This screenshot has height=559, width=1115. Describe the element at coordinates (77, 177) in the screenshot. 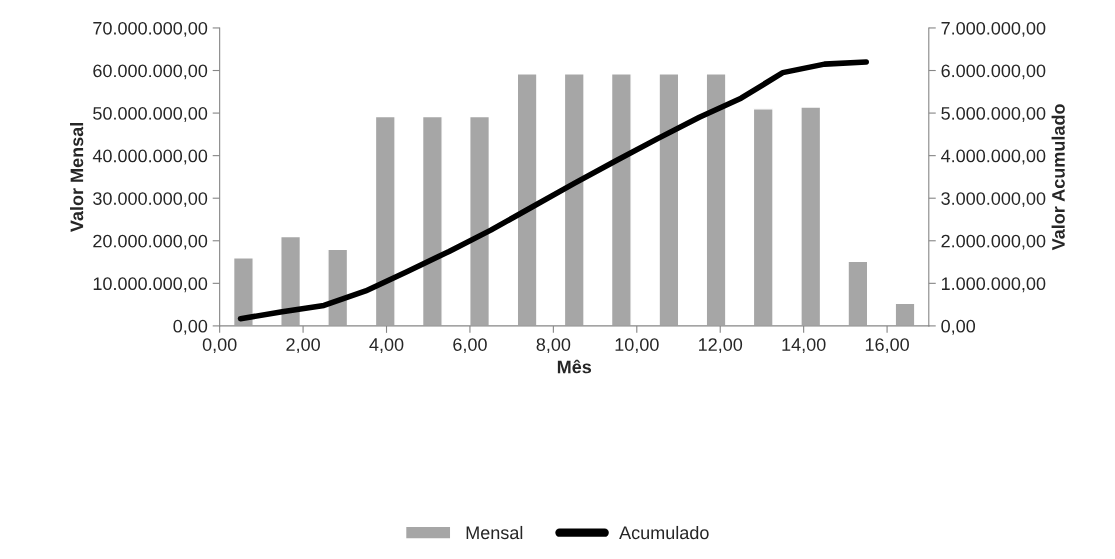

I see `y-axis-title: Valor Mensal` at that location.